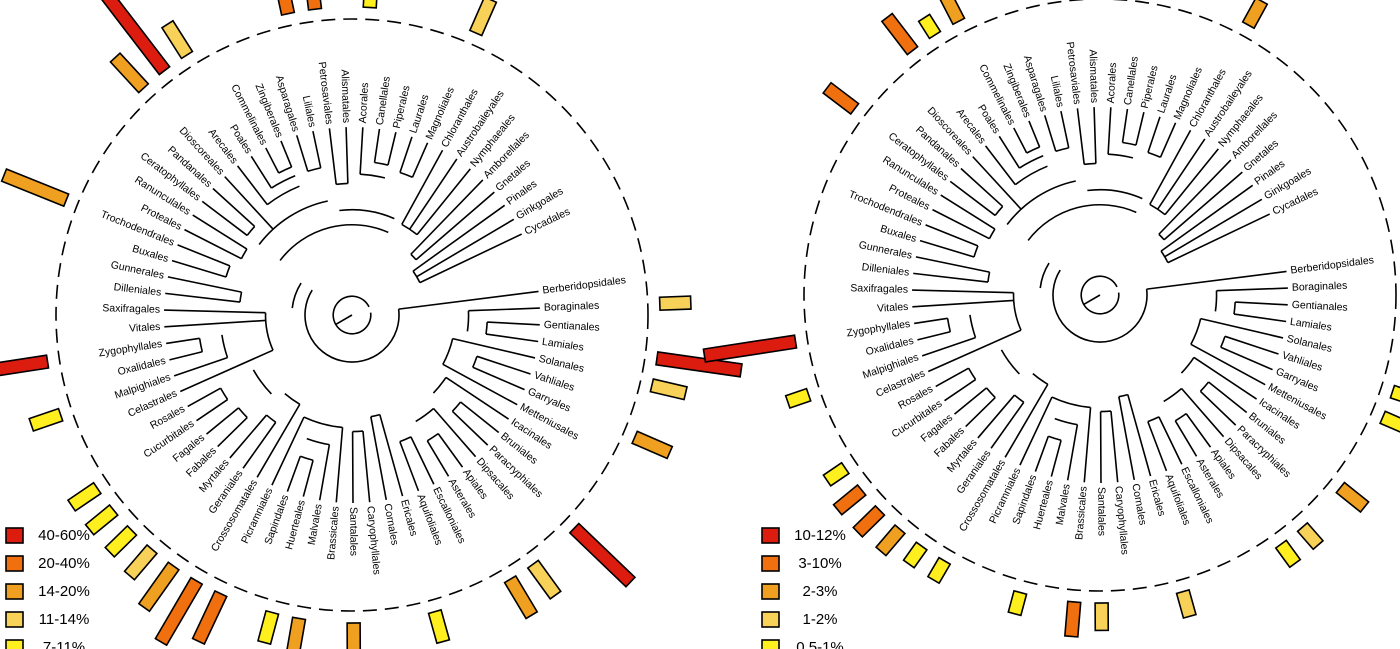  Describe the element at coordinates (483, 18) in the screenshot. I see `bar-magnoliales` at that location.